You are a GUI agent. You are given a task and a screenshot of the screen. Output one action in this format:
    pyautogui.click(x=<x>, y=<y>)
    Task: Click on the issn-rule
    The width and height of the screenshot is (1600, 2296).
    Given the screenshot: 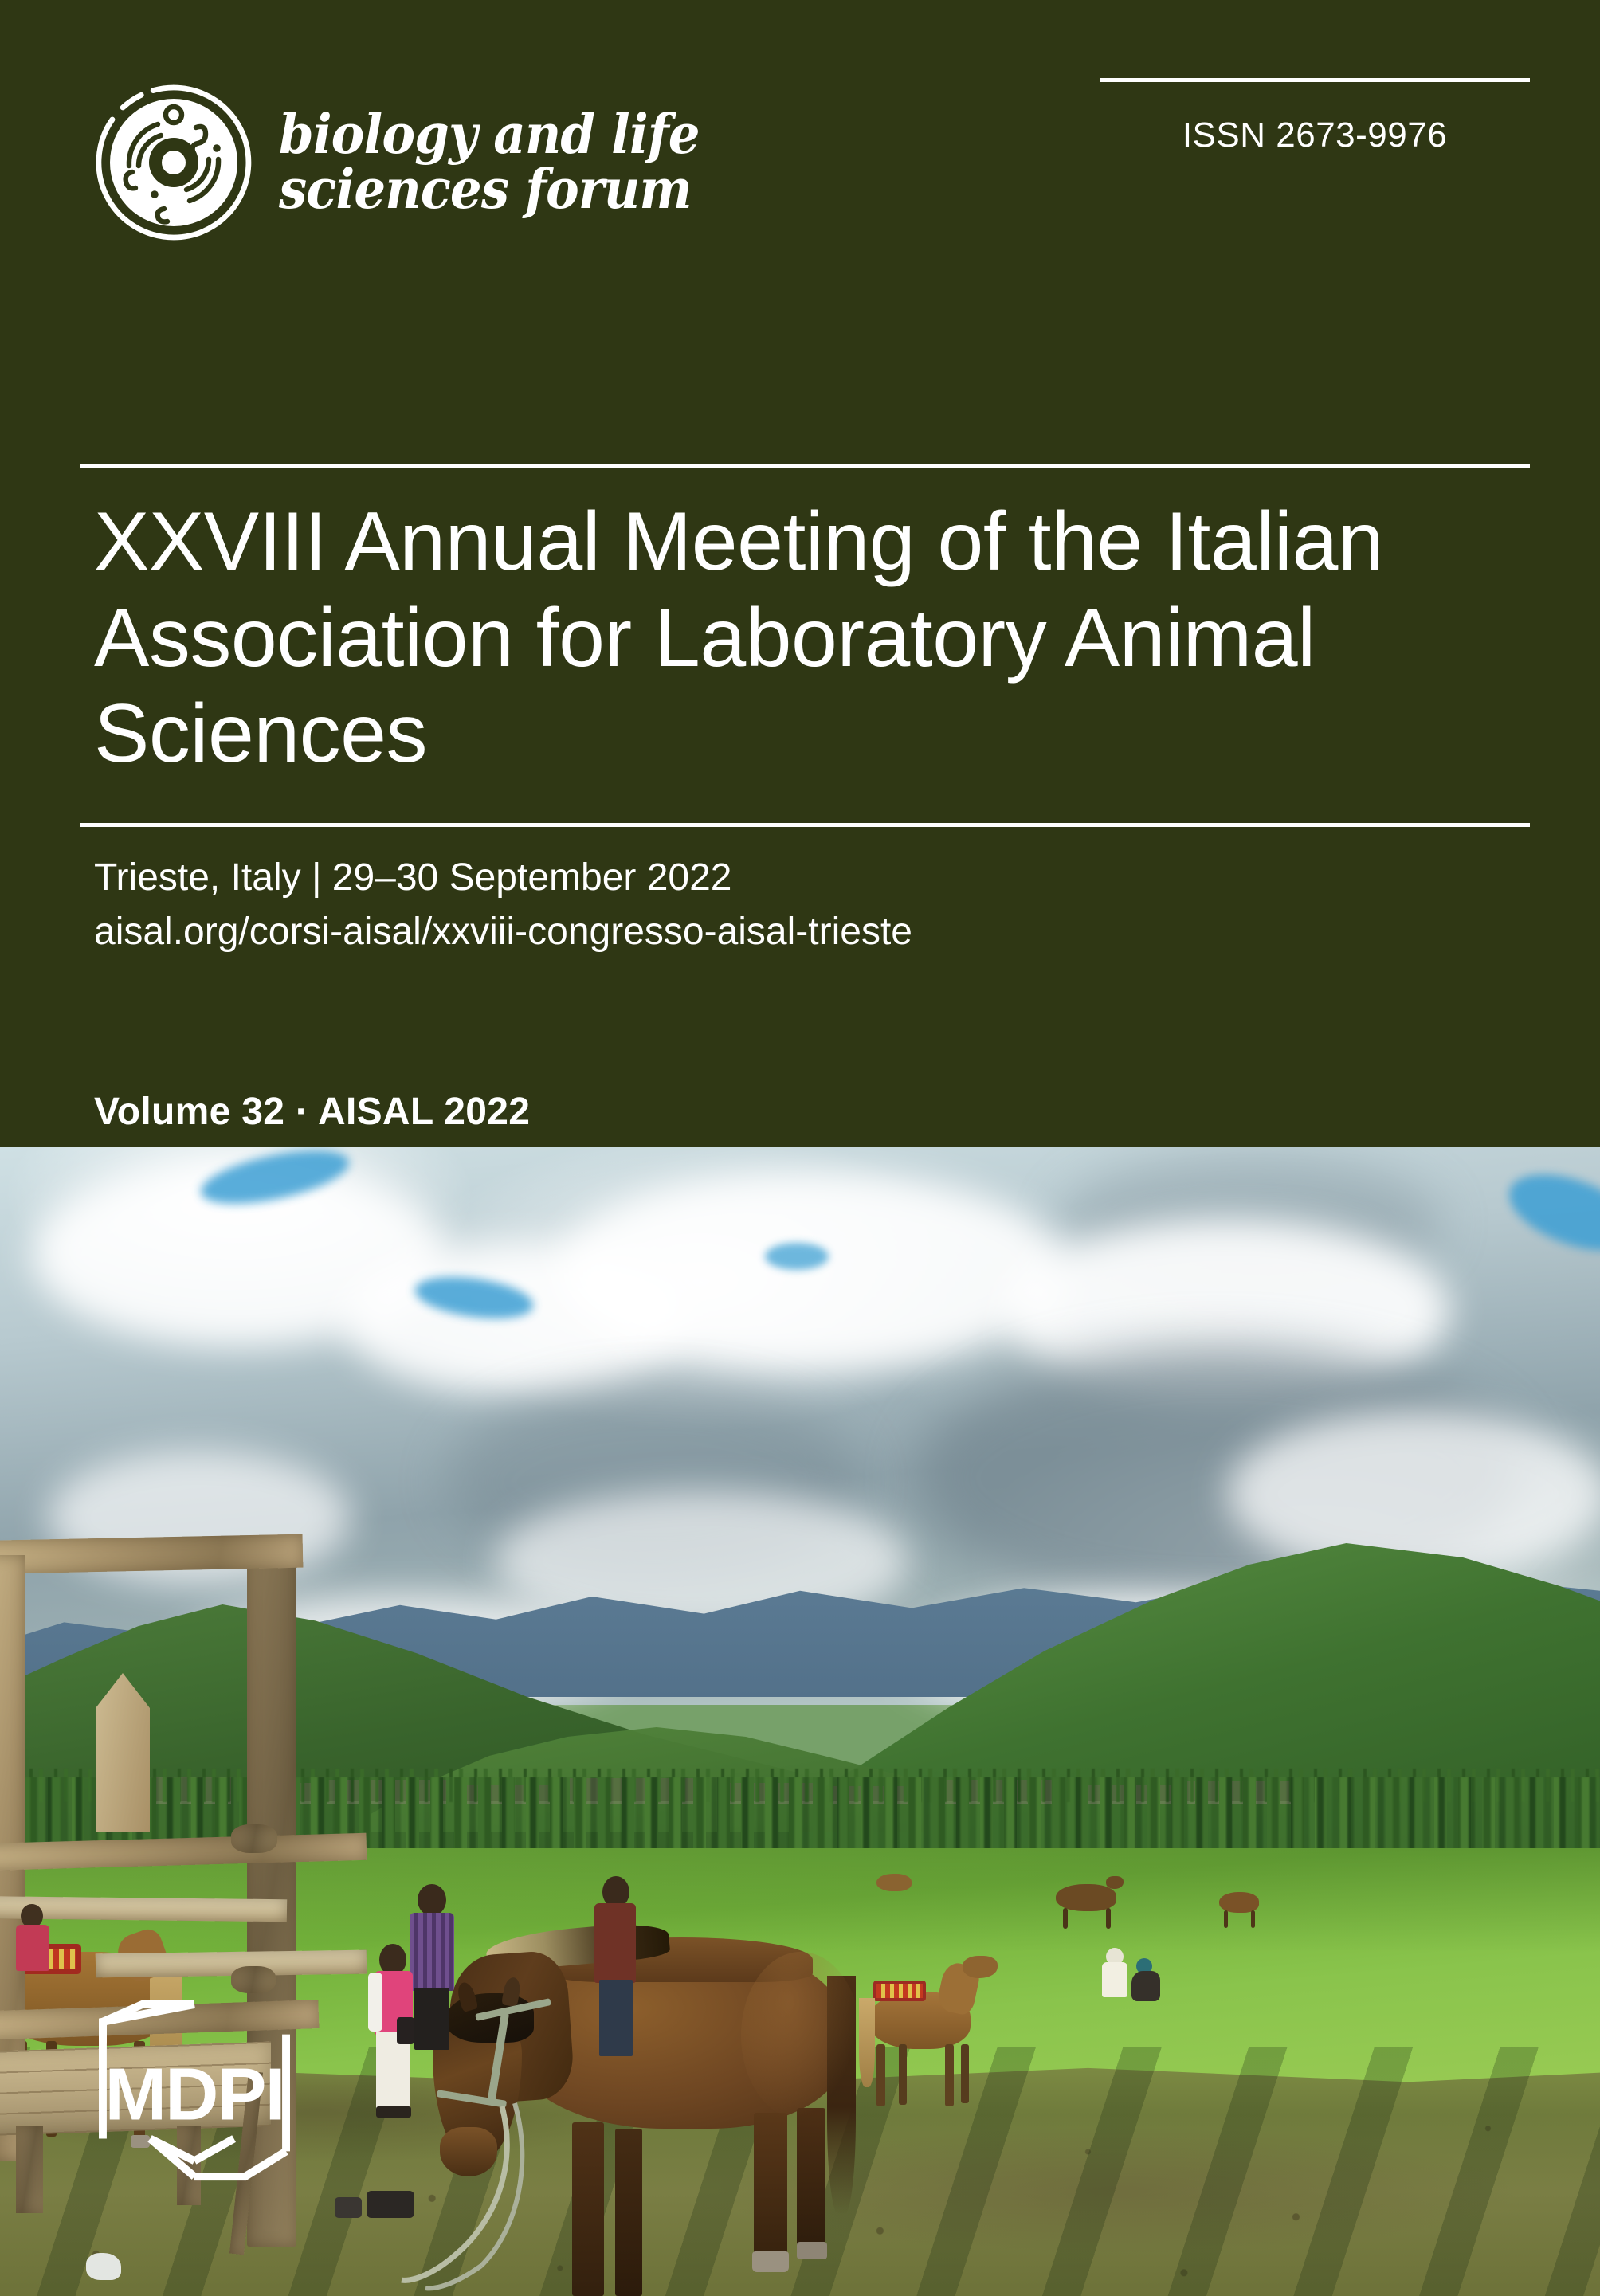 What is the action you would take?
    pyautogui.click(x=1315, y=80)
    